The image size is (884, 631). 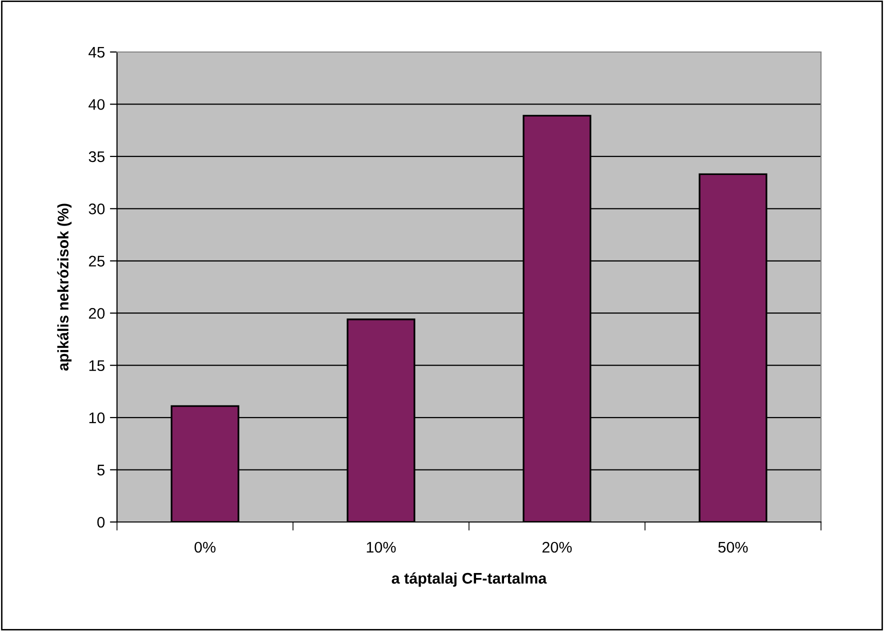 What do you see at coordinates (557, 547) in the screenshot?
I see `x-tick-label: 20%` at bounding box center [557, 547].